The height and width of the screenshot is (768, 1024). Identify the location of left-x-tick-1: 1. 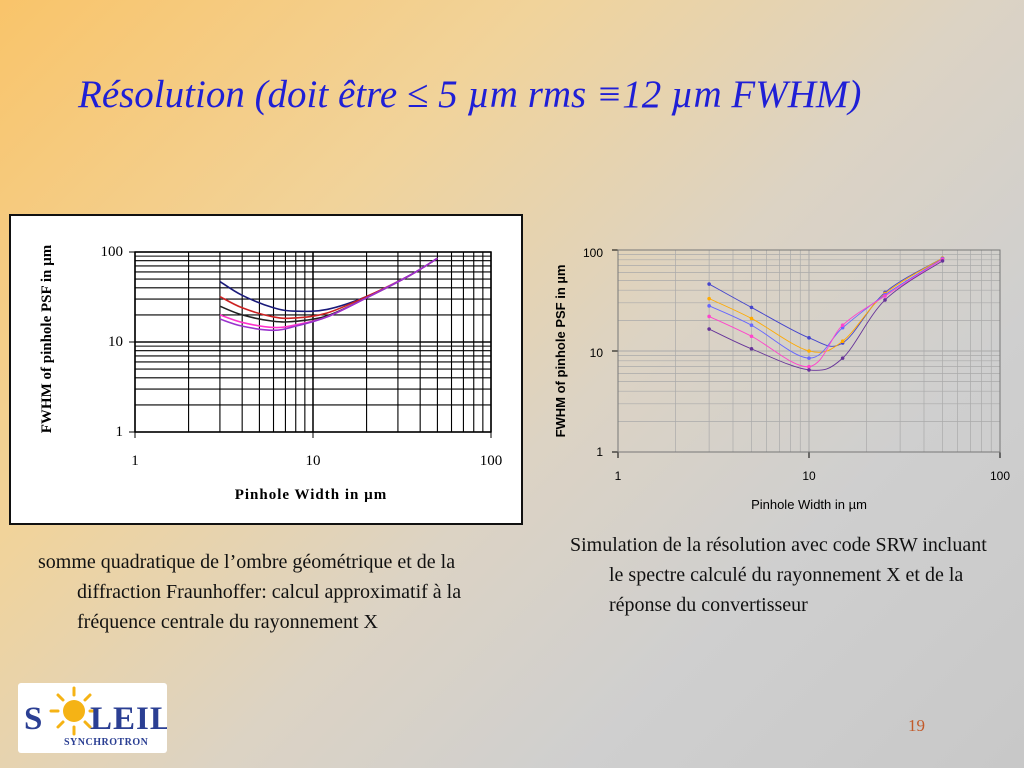
(135, 461).